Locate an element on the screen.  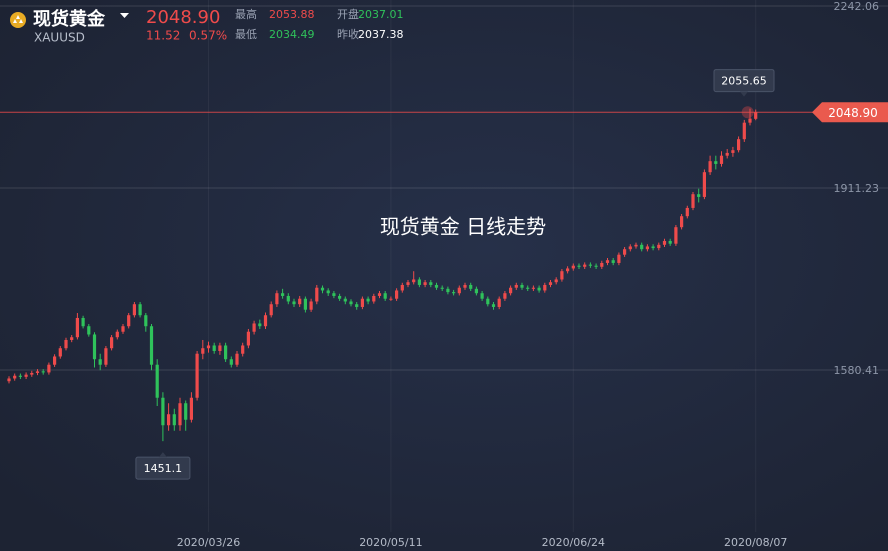
x-tick-label: 2020/06/24 is located at coordinates (573, 542).